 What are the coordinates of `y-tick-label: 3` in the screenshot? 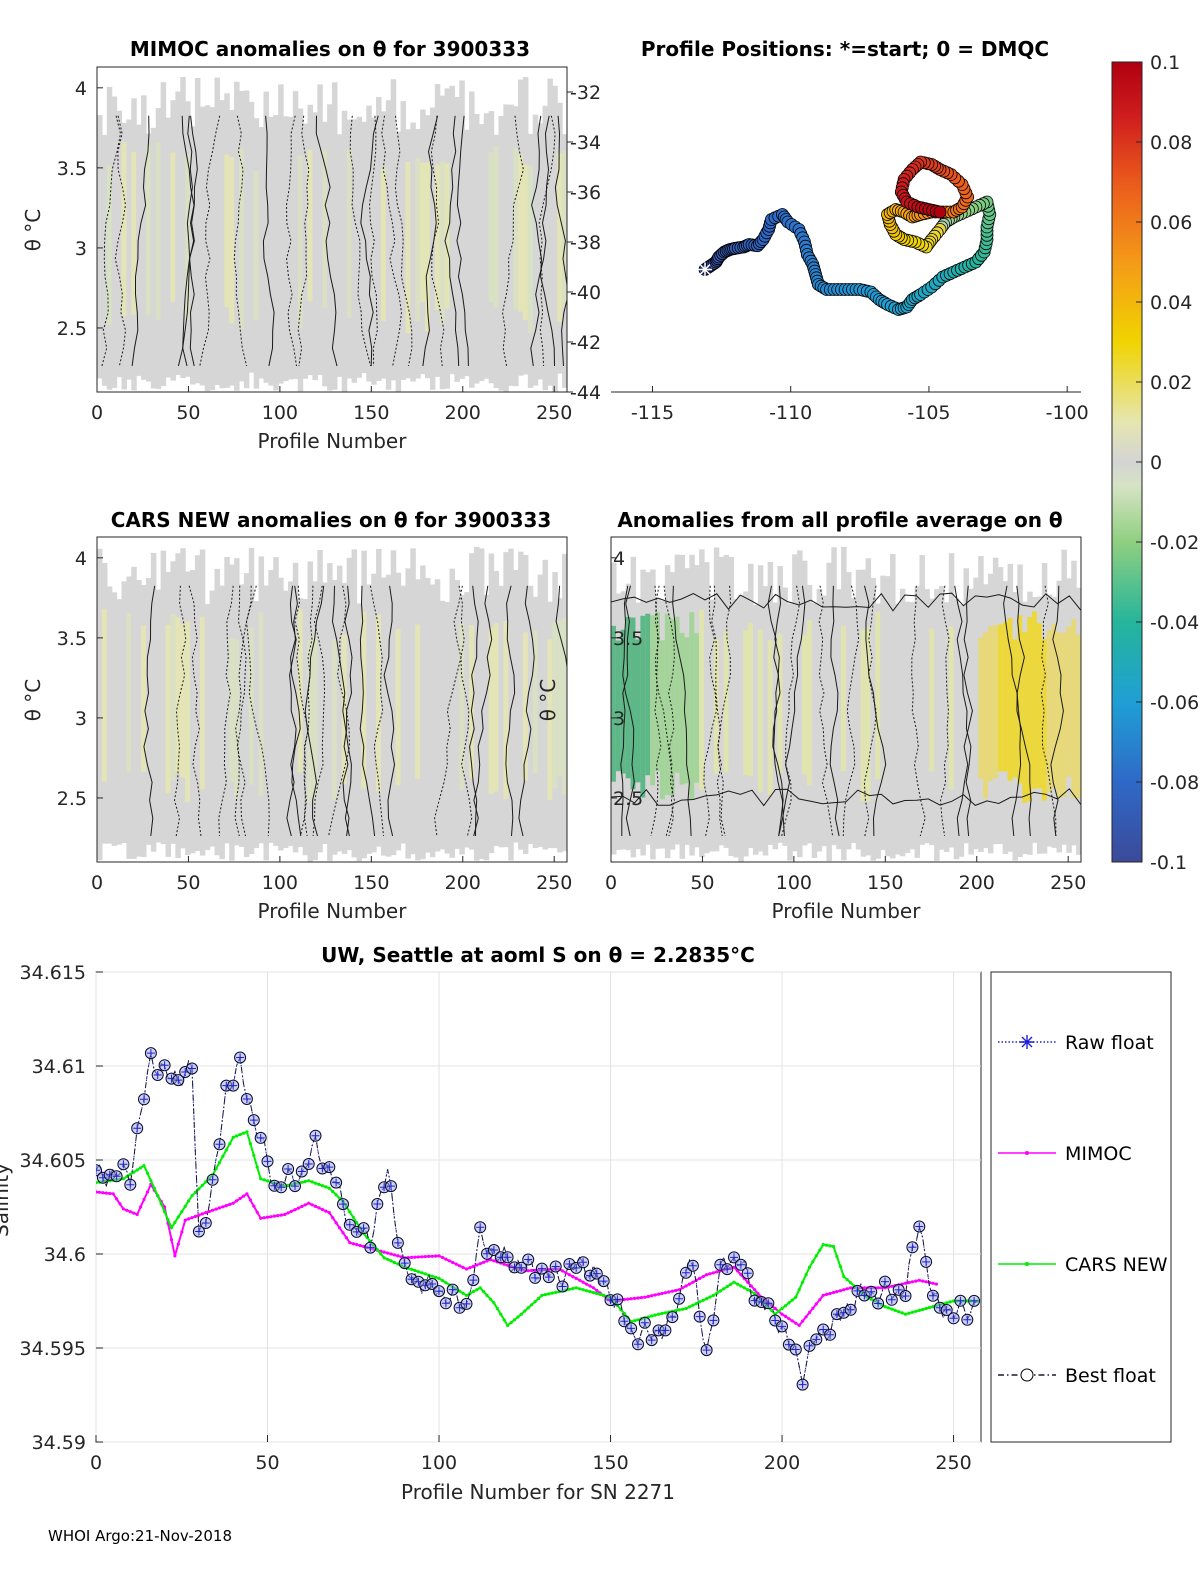 It's located at (81, 719).